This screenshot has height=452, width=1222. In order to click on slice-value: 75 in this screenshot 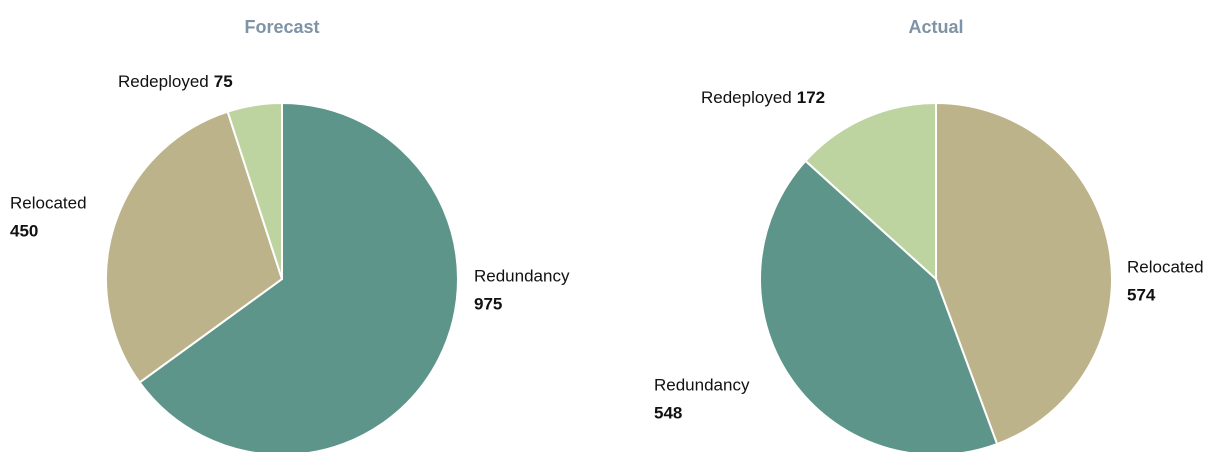, I will do `click(223, 81)`.